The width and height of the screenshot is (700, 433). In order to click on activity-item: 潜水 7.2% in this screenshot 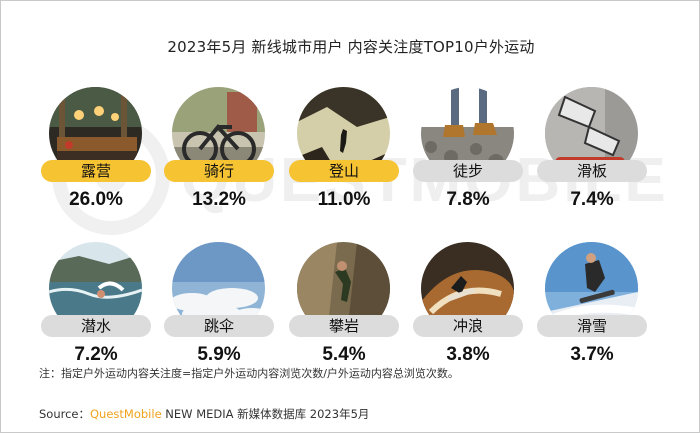, I will do `click(96, 322)`.